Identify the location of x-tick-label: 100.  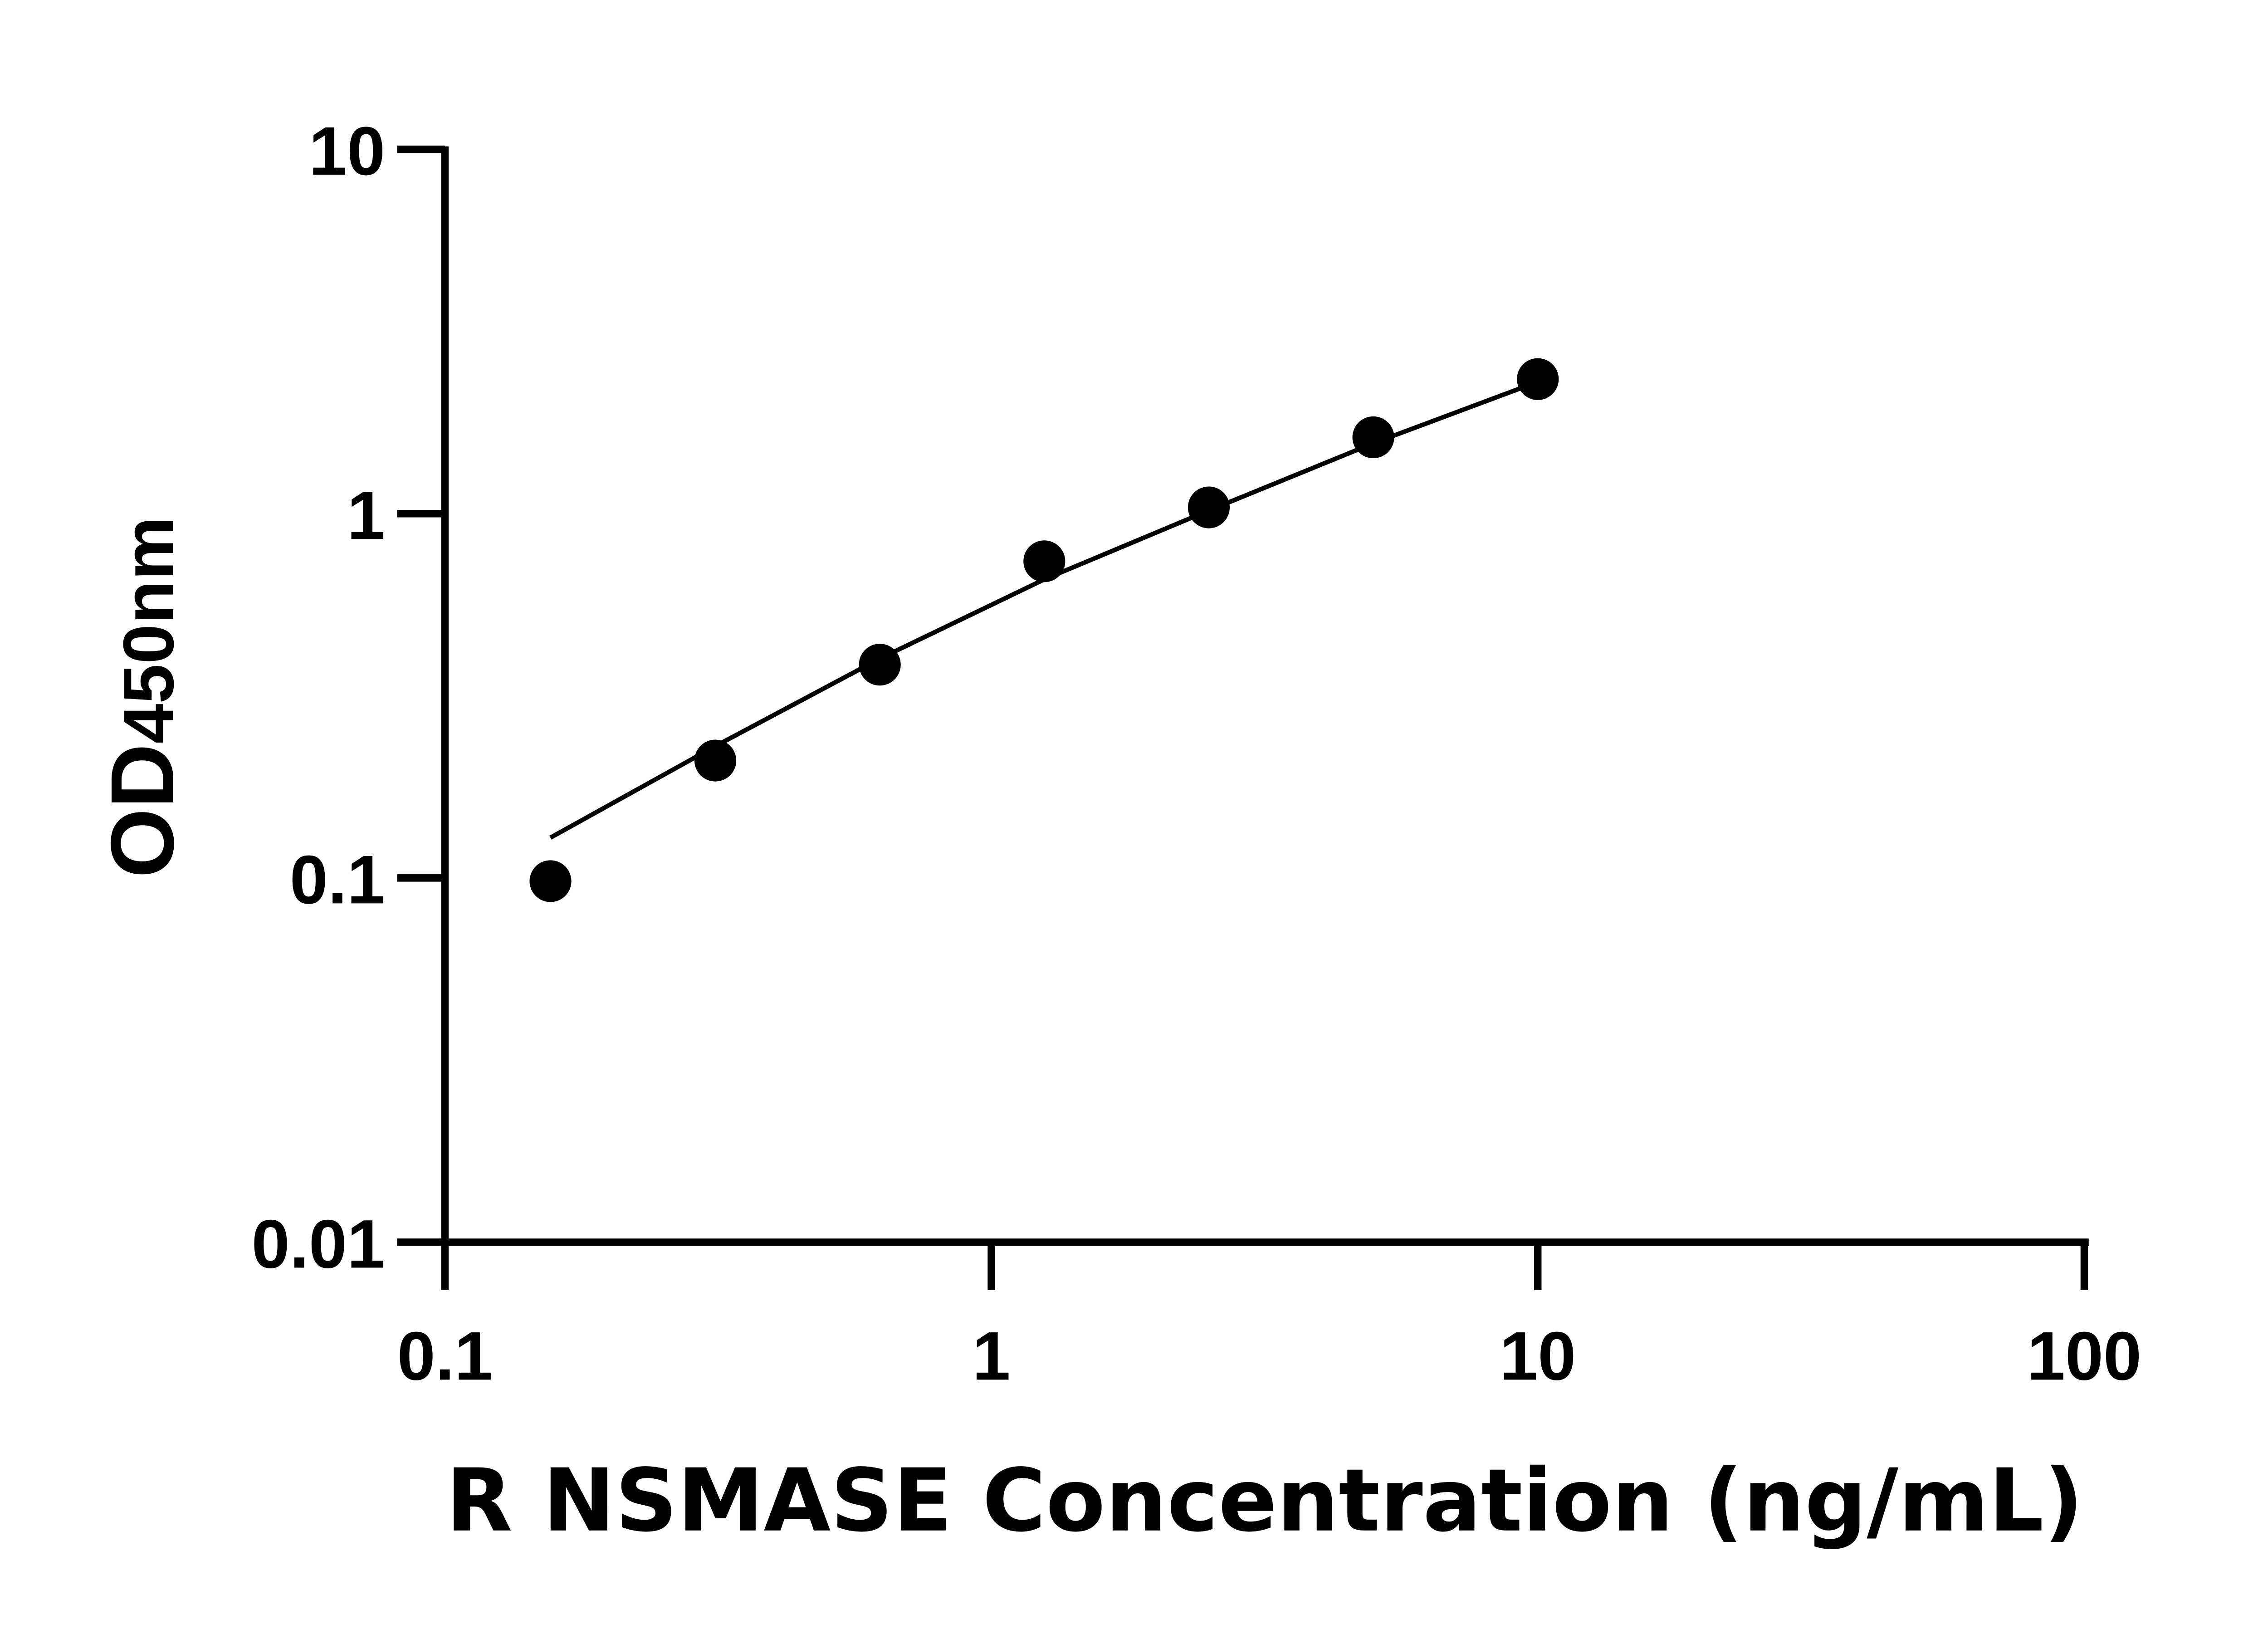
(2084, 1356).